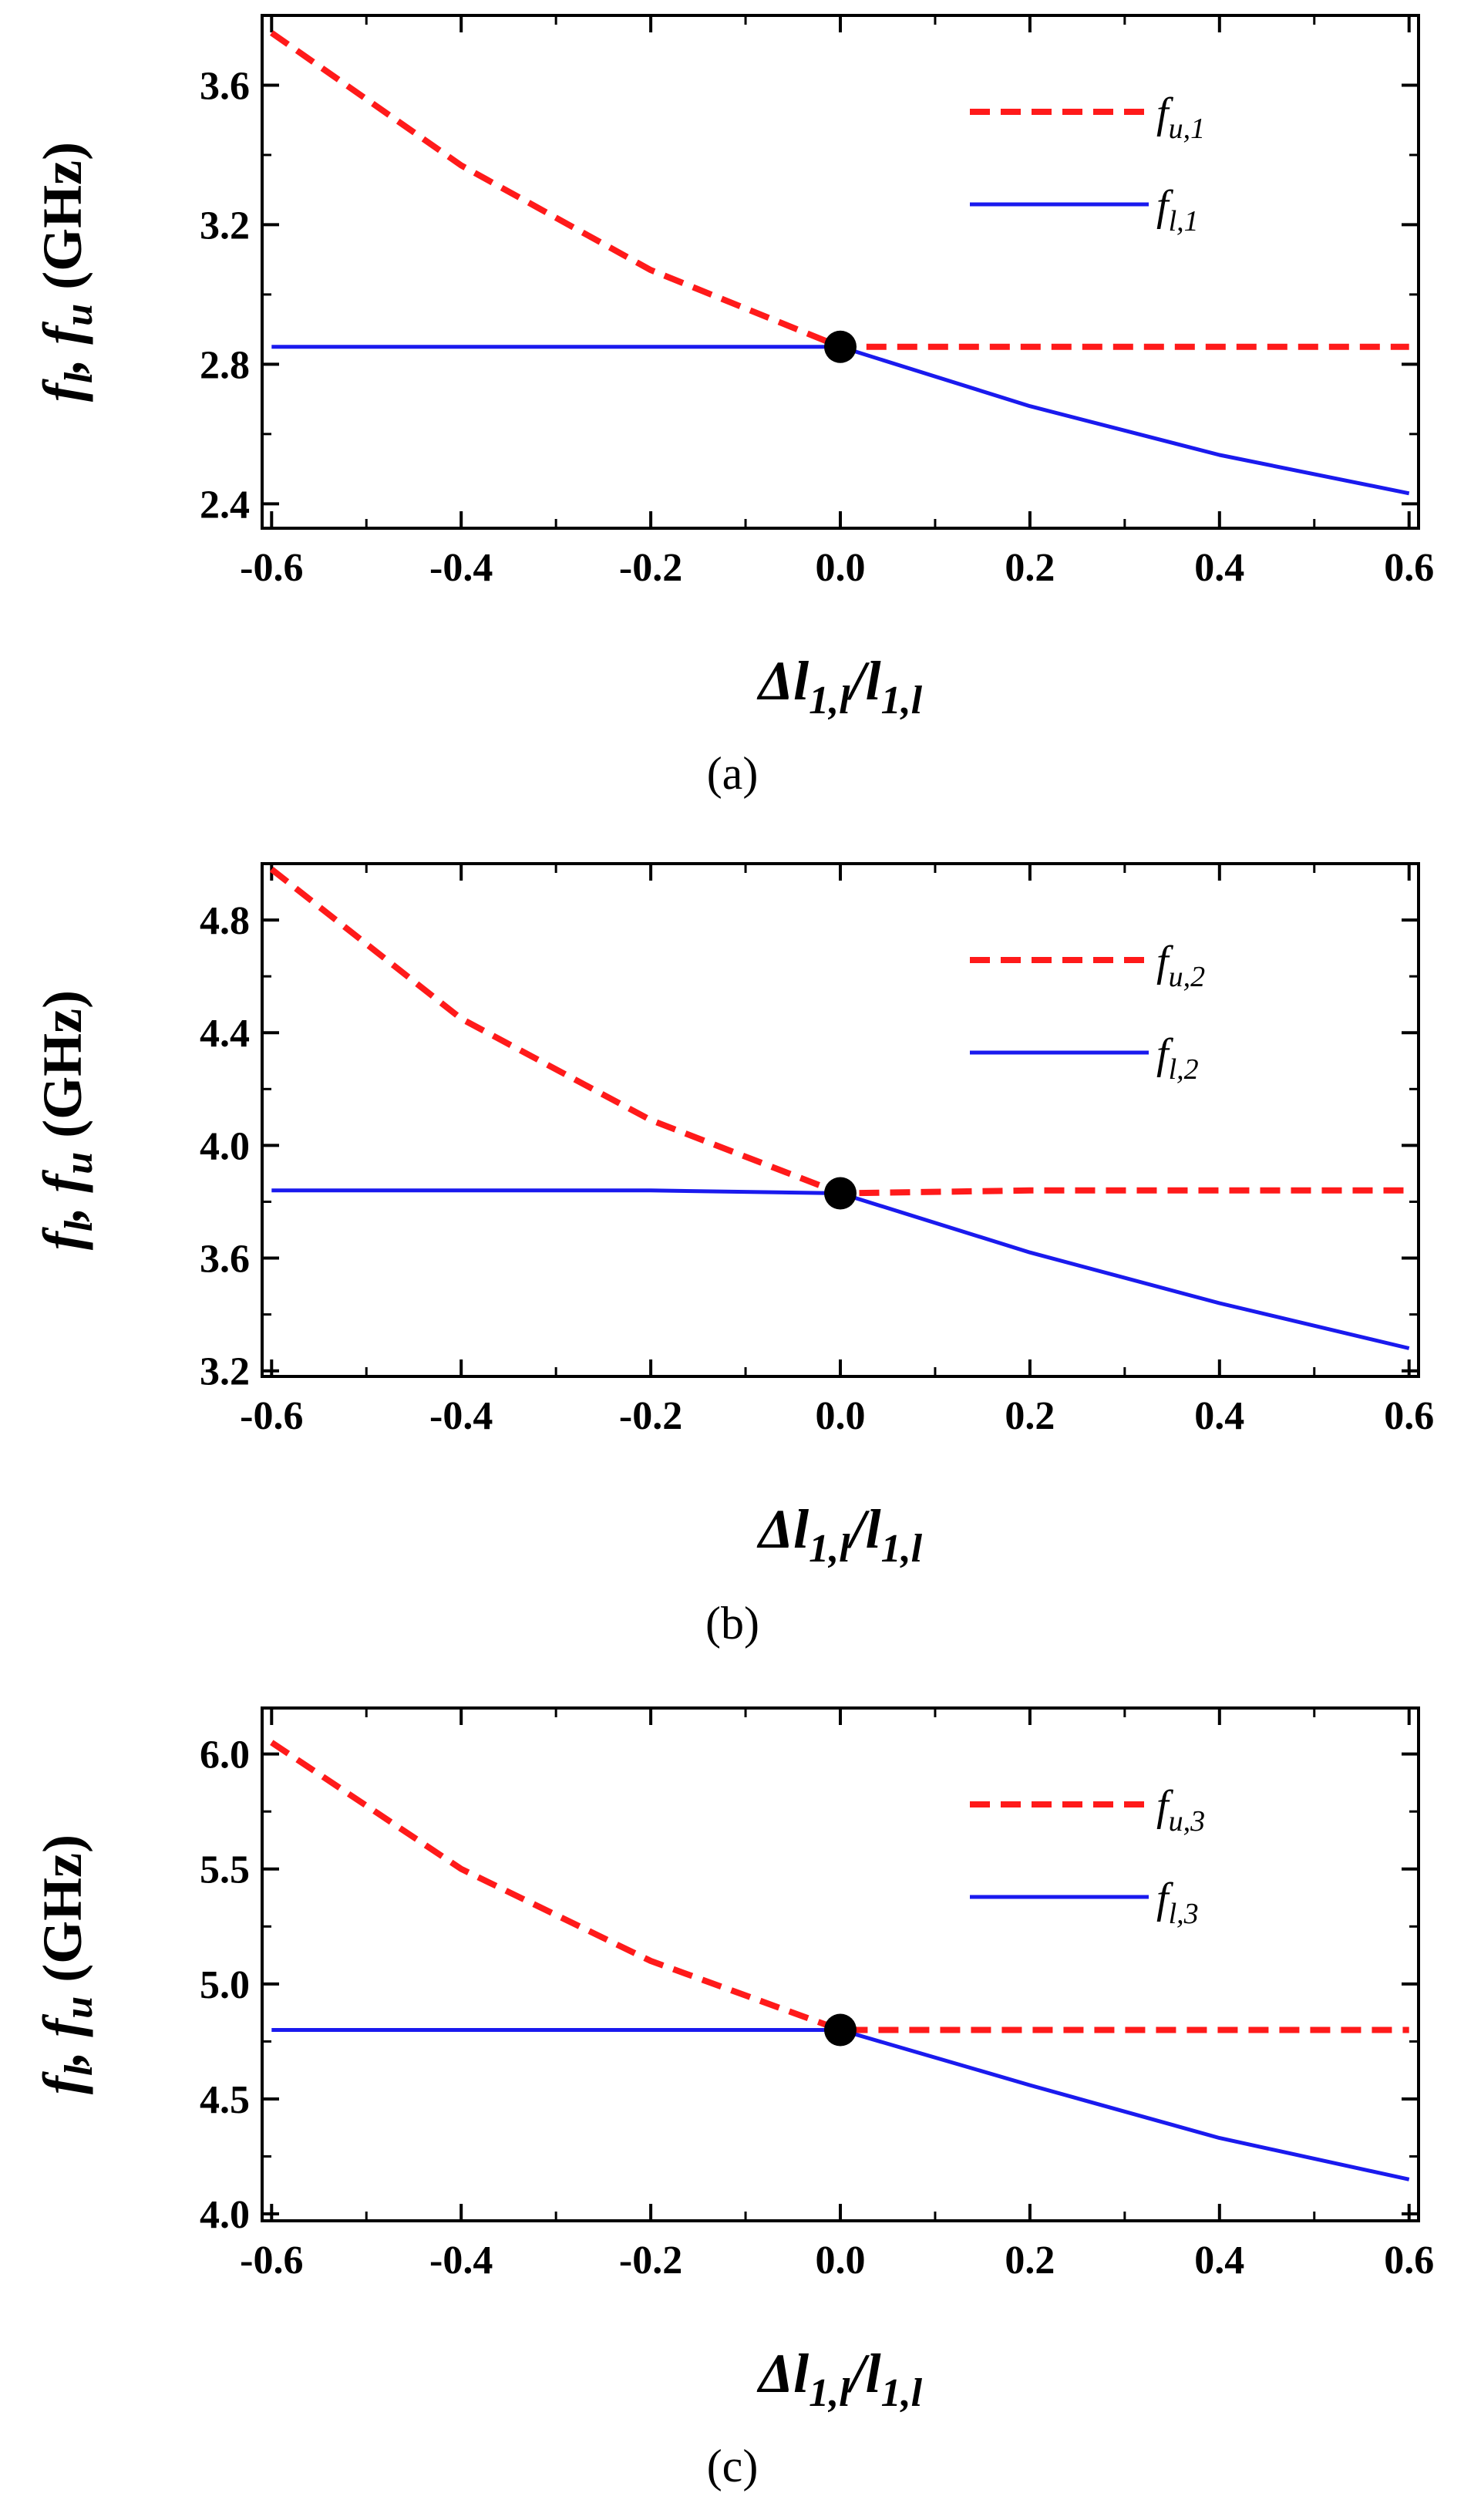 The width and height of the screenshot is (1481, 2520). What do you see at coordinates (225, 1870) in the screenshot?
I see `y-tick-label: 5.5` at bounding box center [225, 1870].